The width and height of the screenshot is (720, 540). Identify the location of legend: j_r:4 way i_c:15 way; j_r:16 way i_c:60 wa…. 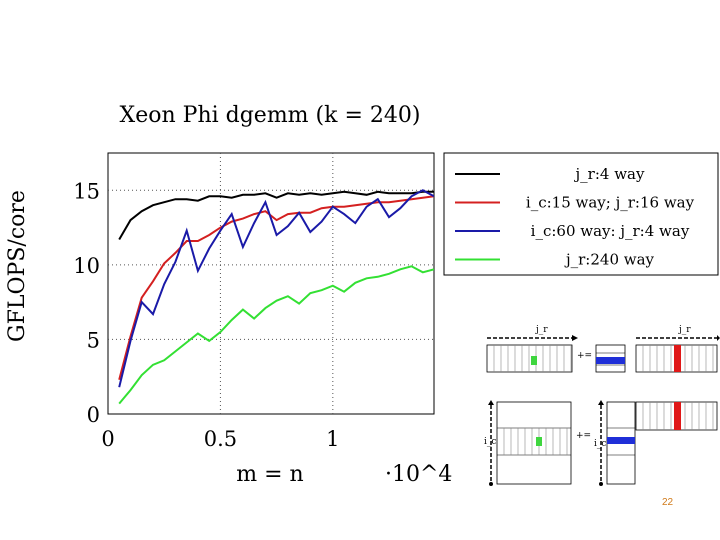
(575, 217).